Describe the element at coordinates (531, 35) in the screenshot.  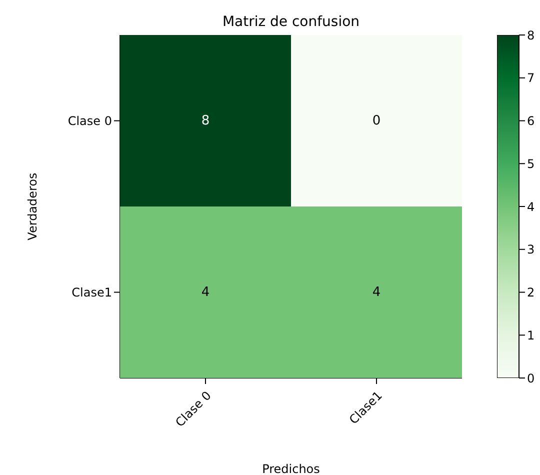
I see `color-bar-label: 8` at that location.